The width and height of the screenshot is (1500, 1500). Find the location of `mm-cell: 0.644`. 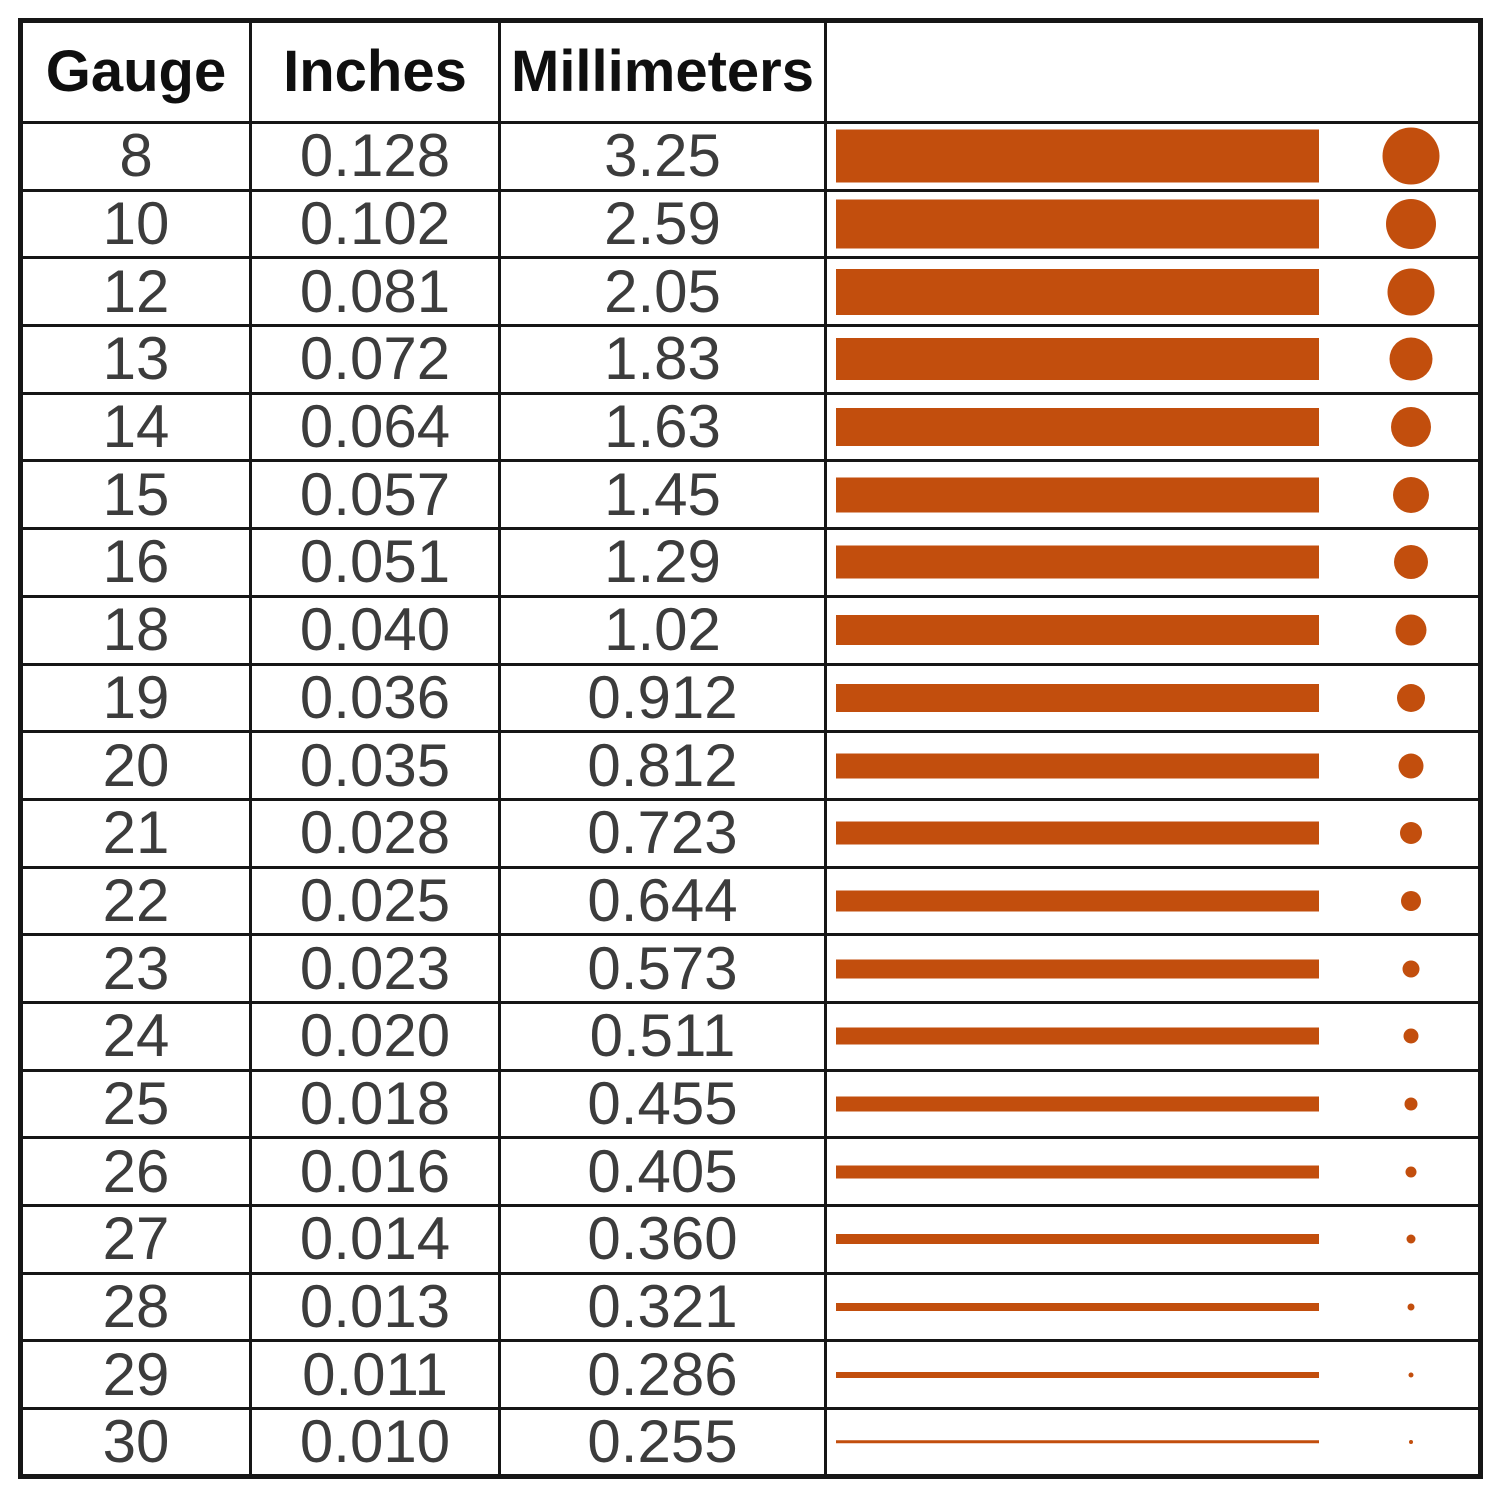

mm-cell: 0.644 is located at coordinates (662, 901).